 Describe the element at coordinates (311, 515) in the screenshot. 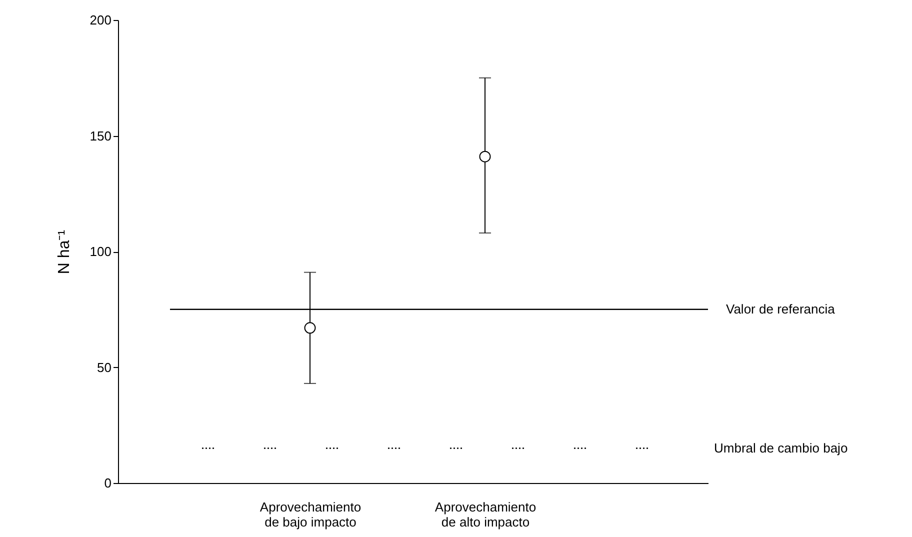

I see `x-tick-label: Aprovechamiento de bajo impacto` at that location.